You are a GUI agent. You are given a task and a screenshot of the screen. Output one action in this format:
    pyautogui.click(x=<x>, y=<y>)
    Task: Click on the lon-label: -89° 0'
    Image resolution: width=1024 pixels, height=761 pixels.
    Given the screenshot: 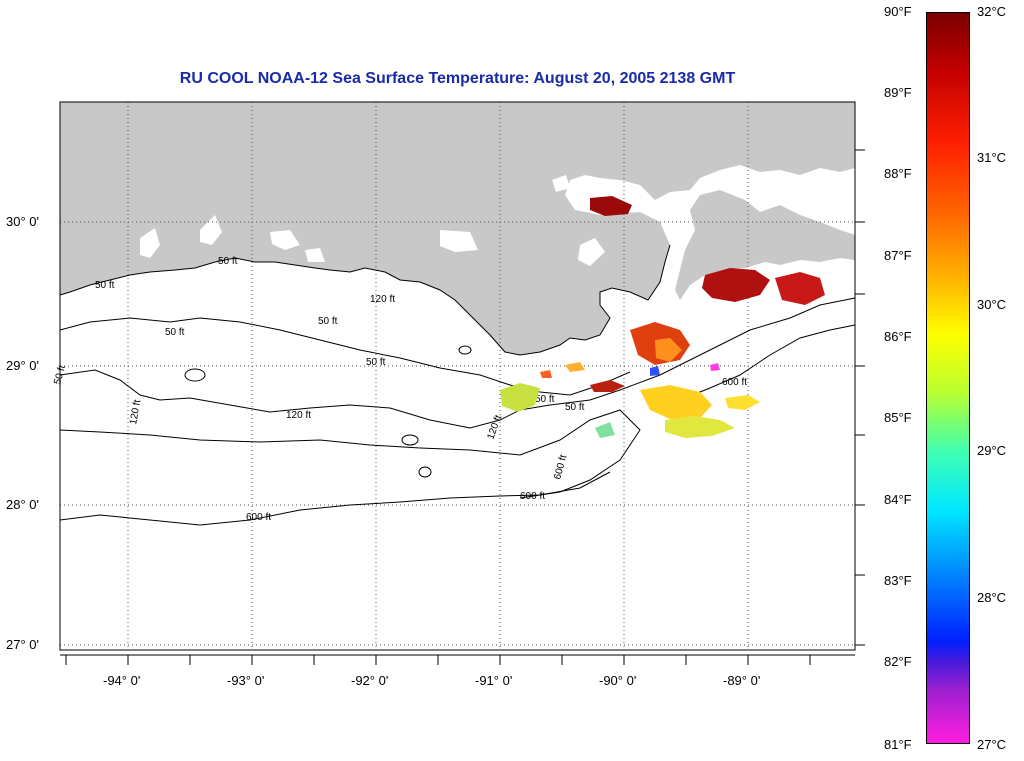 What is the action you would take?
    pyautogui.click(x=742, y=680)
    